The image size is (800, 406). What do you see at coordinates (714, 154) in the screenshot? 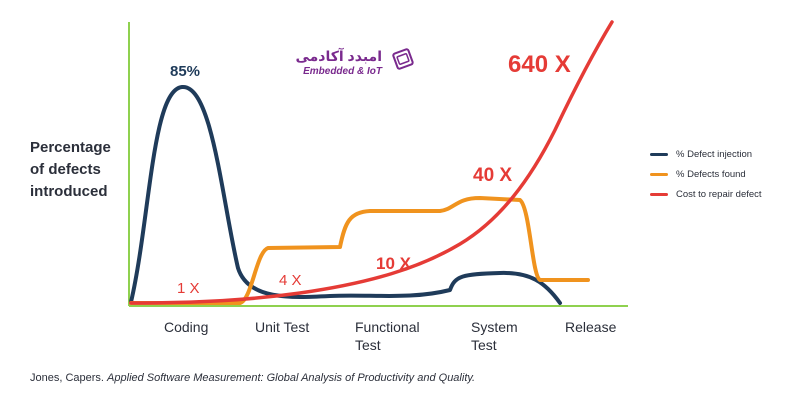
I see `legend-label: % Defect injection` at bounding box center [714, 154].